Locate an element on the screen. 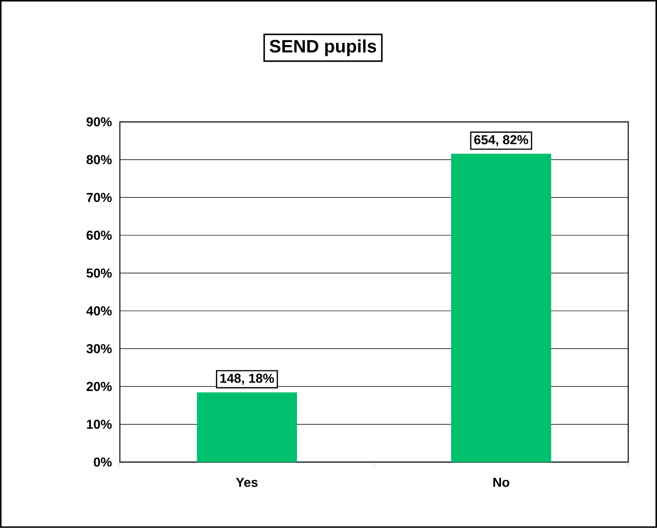  chart-title: SEND pupils is located at coordinates (323, 47).